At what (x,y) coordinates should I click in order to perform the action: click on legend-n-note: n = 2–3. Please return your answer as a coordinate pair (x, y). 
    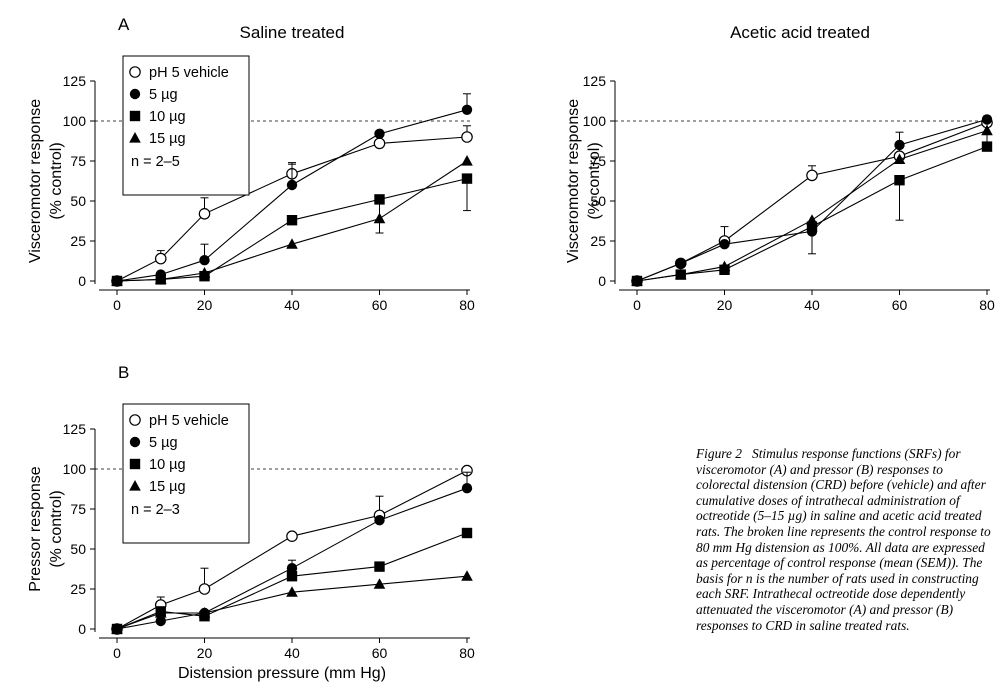
    Looking at the image, I should click on (155, 510).